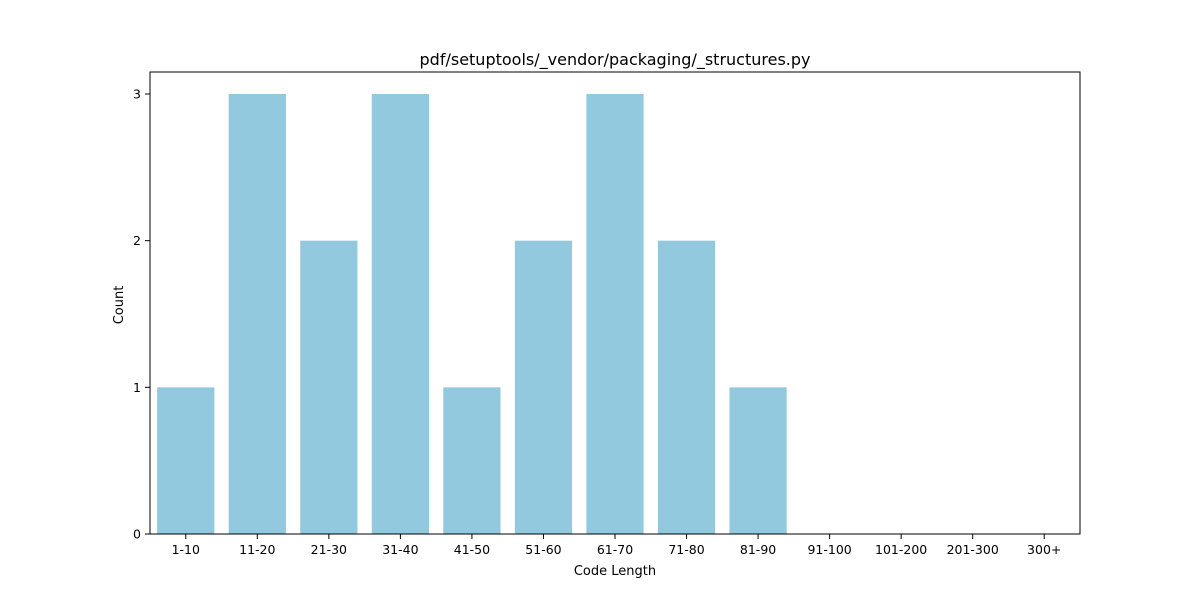 This screenshot has width=1200, height=604. Describe the element at coordinates (400, 549) in the screenshot. I see `x-tick-label-31-40: 31-40` at that location.